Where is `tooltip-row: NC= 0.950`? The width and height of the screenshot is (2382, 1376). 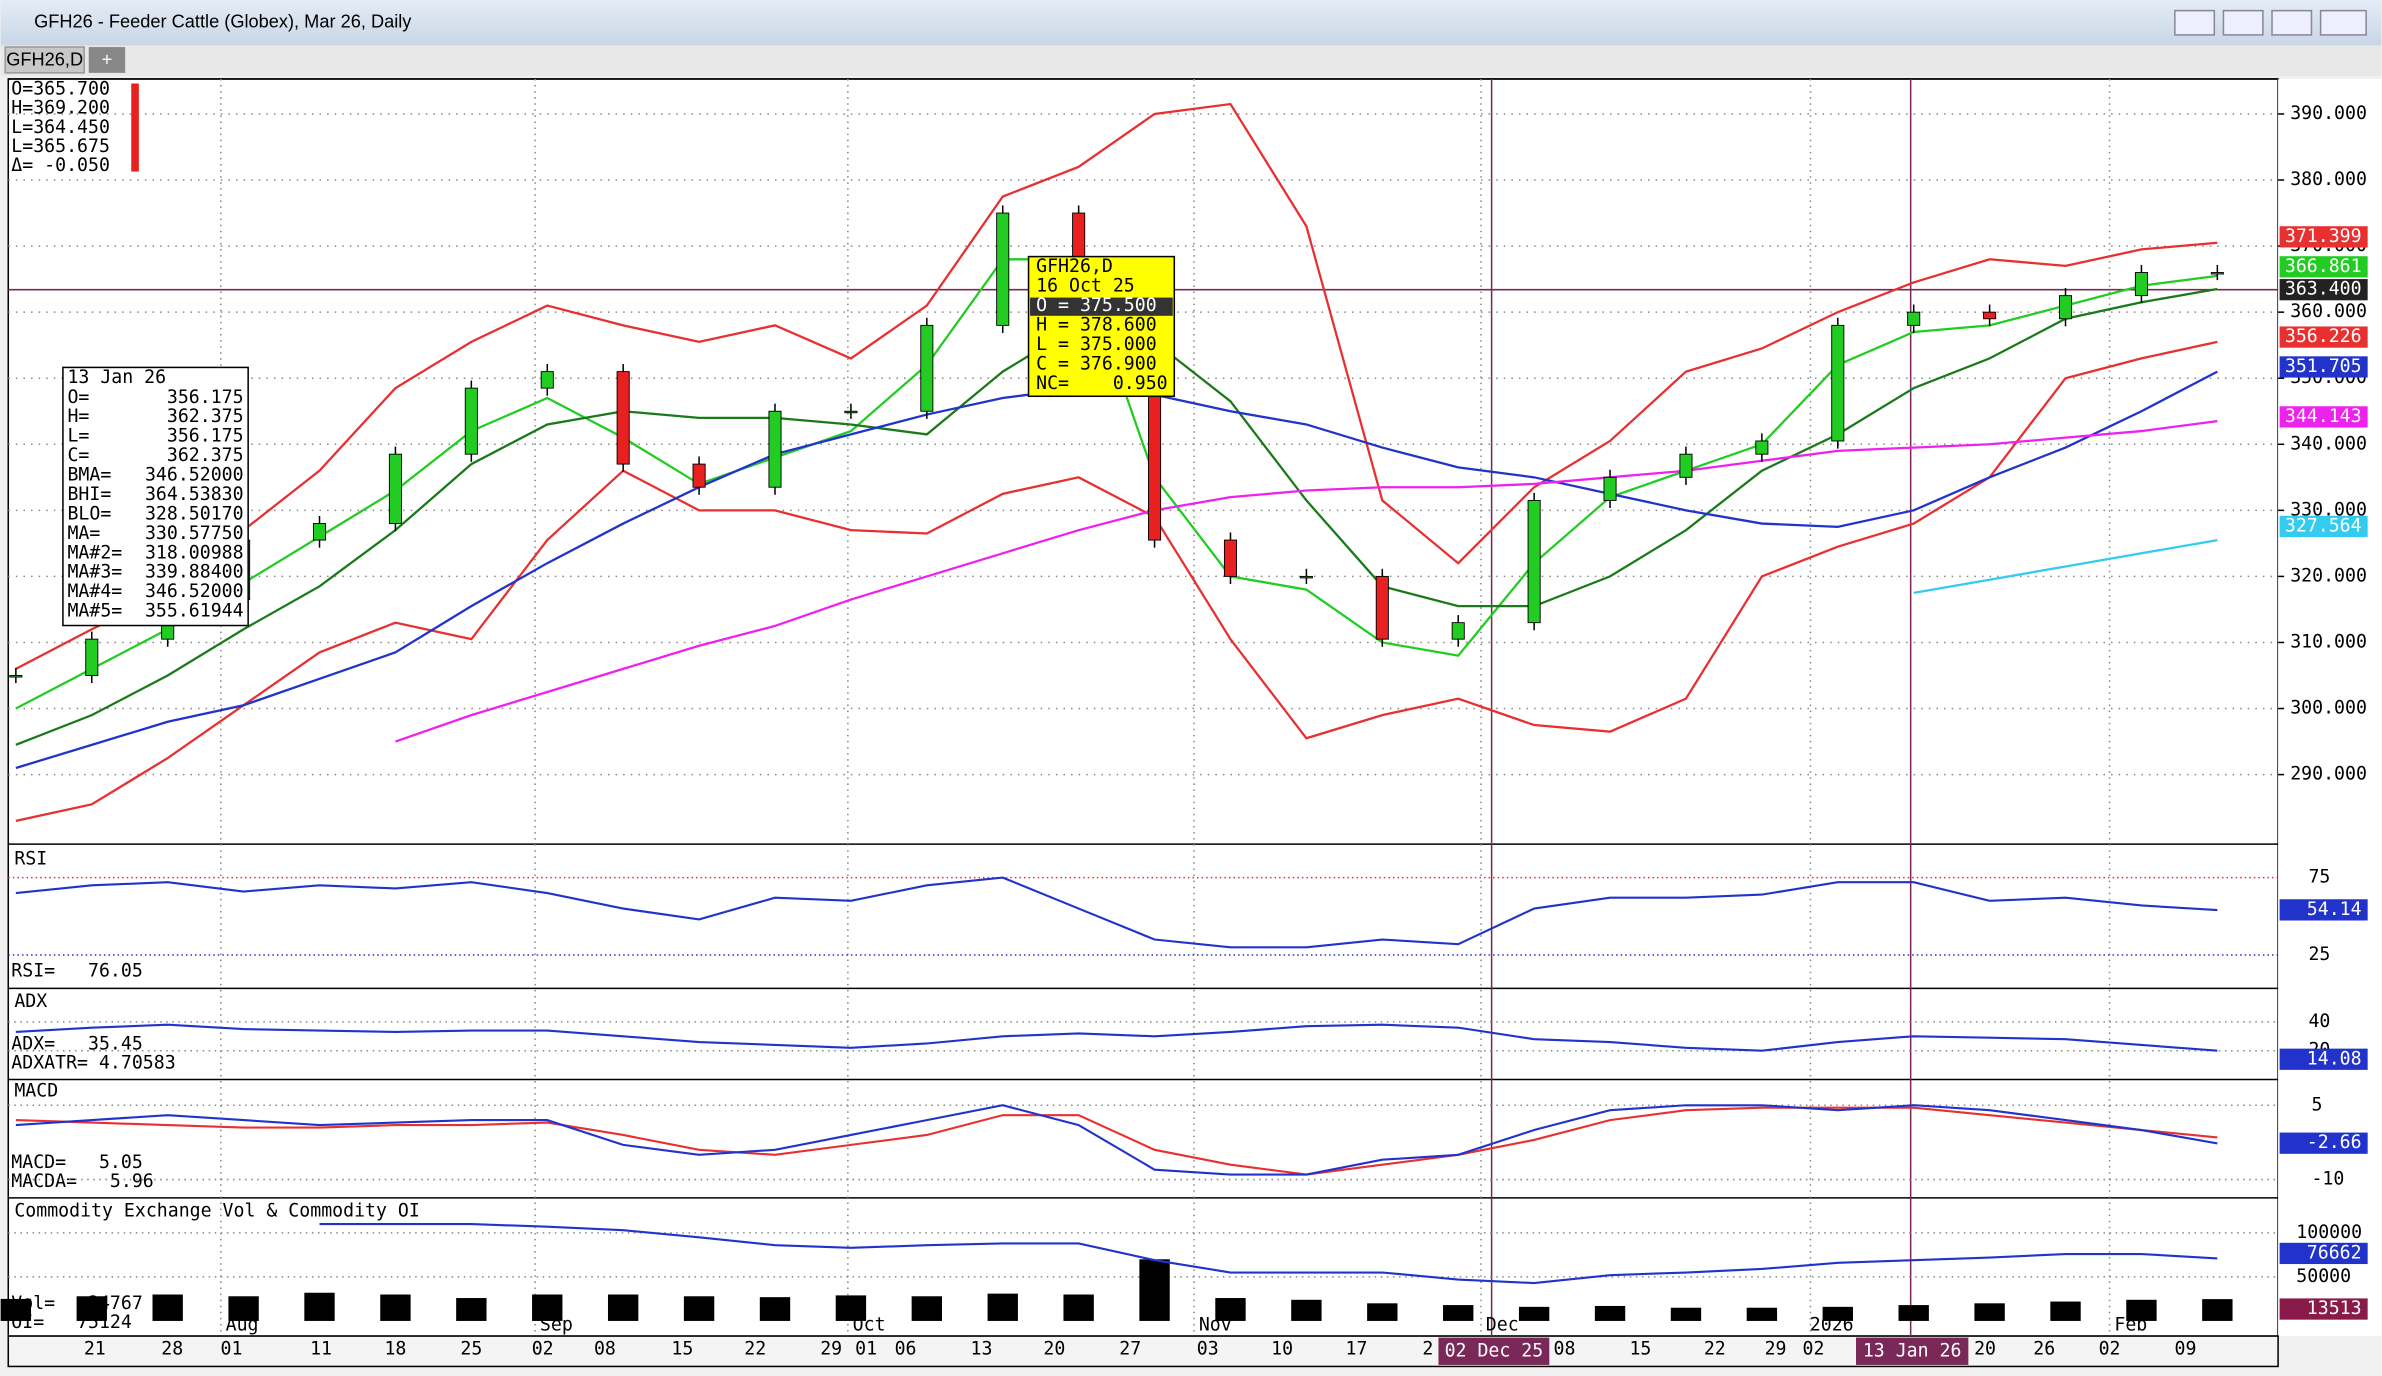
tooltip-row: NC= 0.950 is located at coordinates (1102, 383).